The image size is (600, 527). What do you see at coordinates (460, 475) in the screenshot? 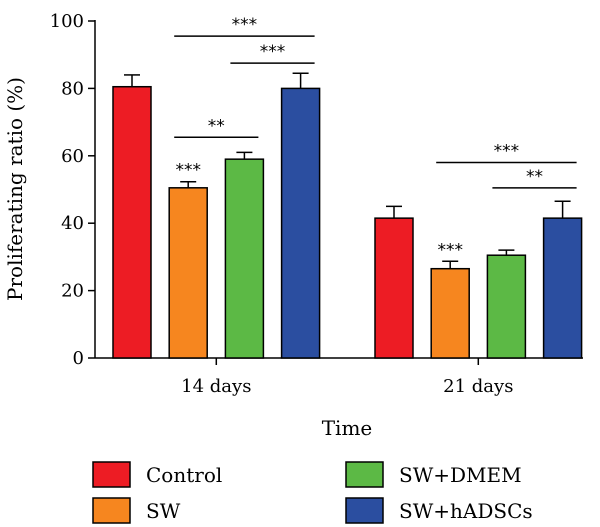
I see `legend-label: SW+DMEM` at bounding box center [460, 475].